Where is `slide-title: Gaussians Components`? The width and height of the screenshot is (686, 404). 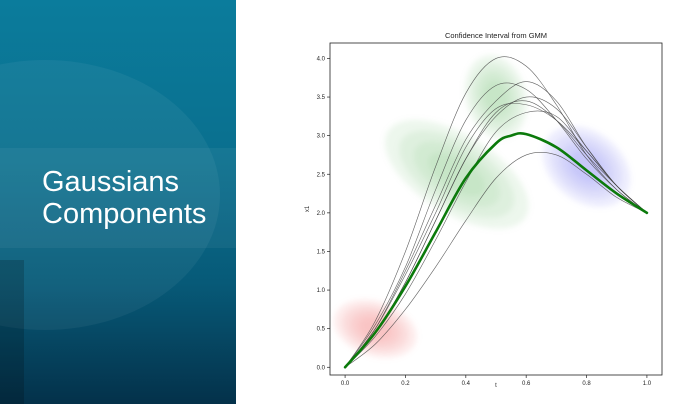 slide-title: Gaussians Components is located at coordinates (137, 198).